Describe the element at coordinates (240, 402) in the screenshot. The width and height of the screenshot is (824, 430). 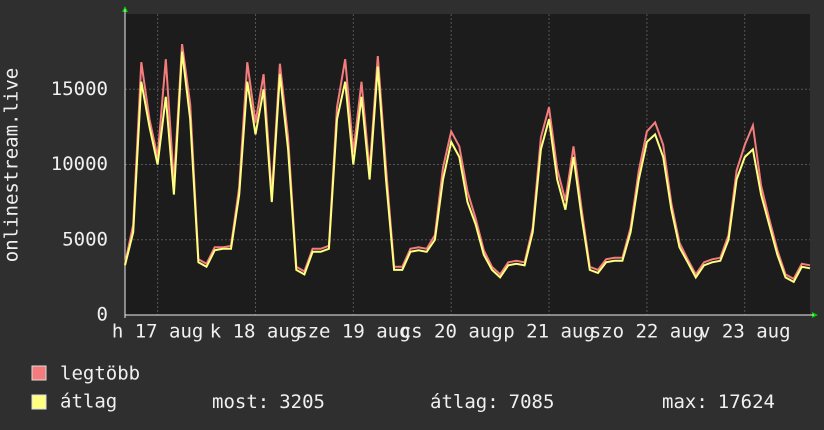
I see `stat-label: most:` at that location.